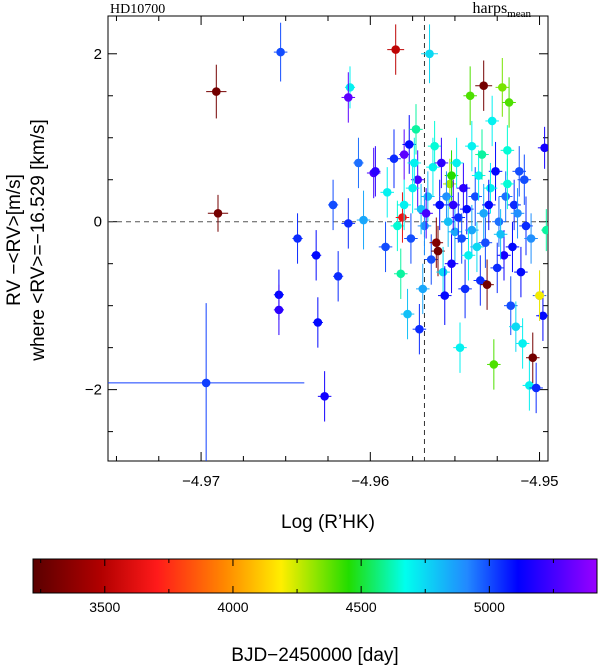 The height and width of the screenshot is (667, 600). I want to click on x-axis-label: Log (R’HK), so click(328, 522).